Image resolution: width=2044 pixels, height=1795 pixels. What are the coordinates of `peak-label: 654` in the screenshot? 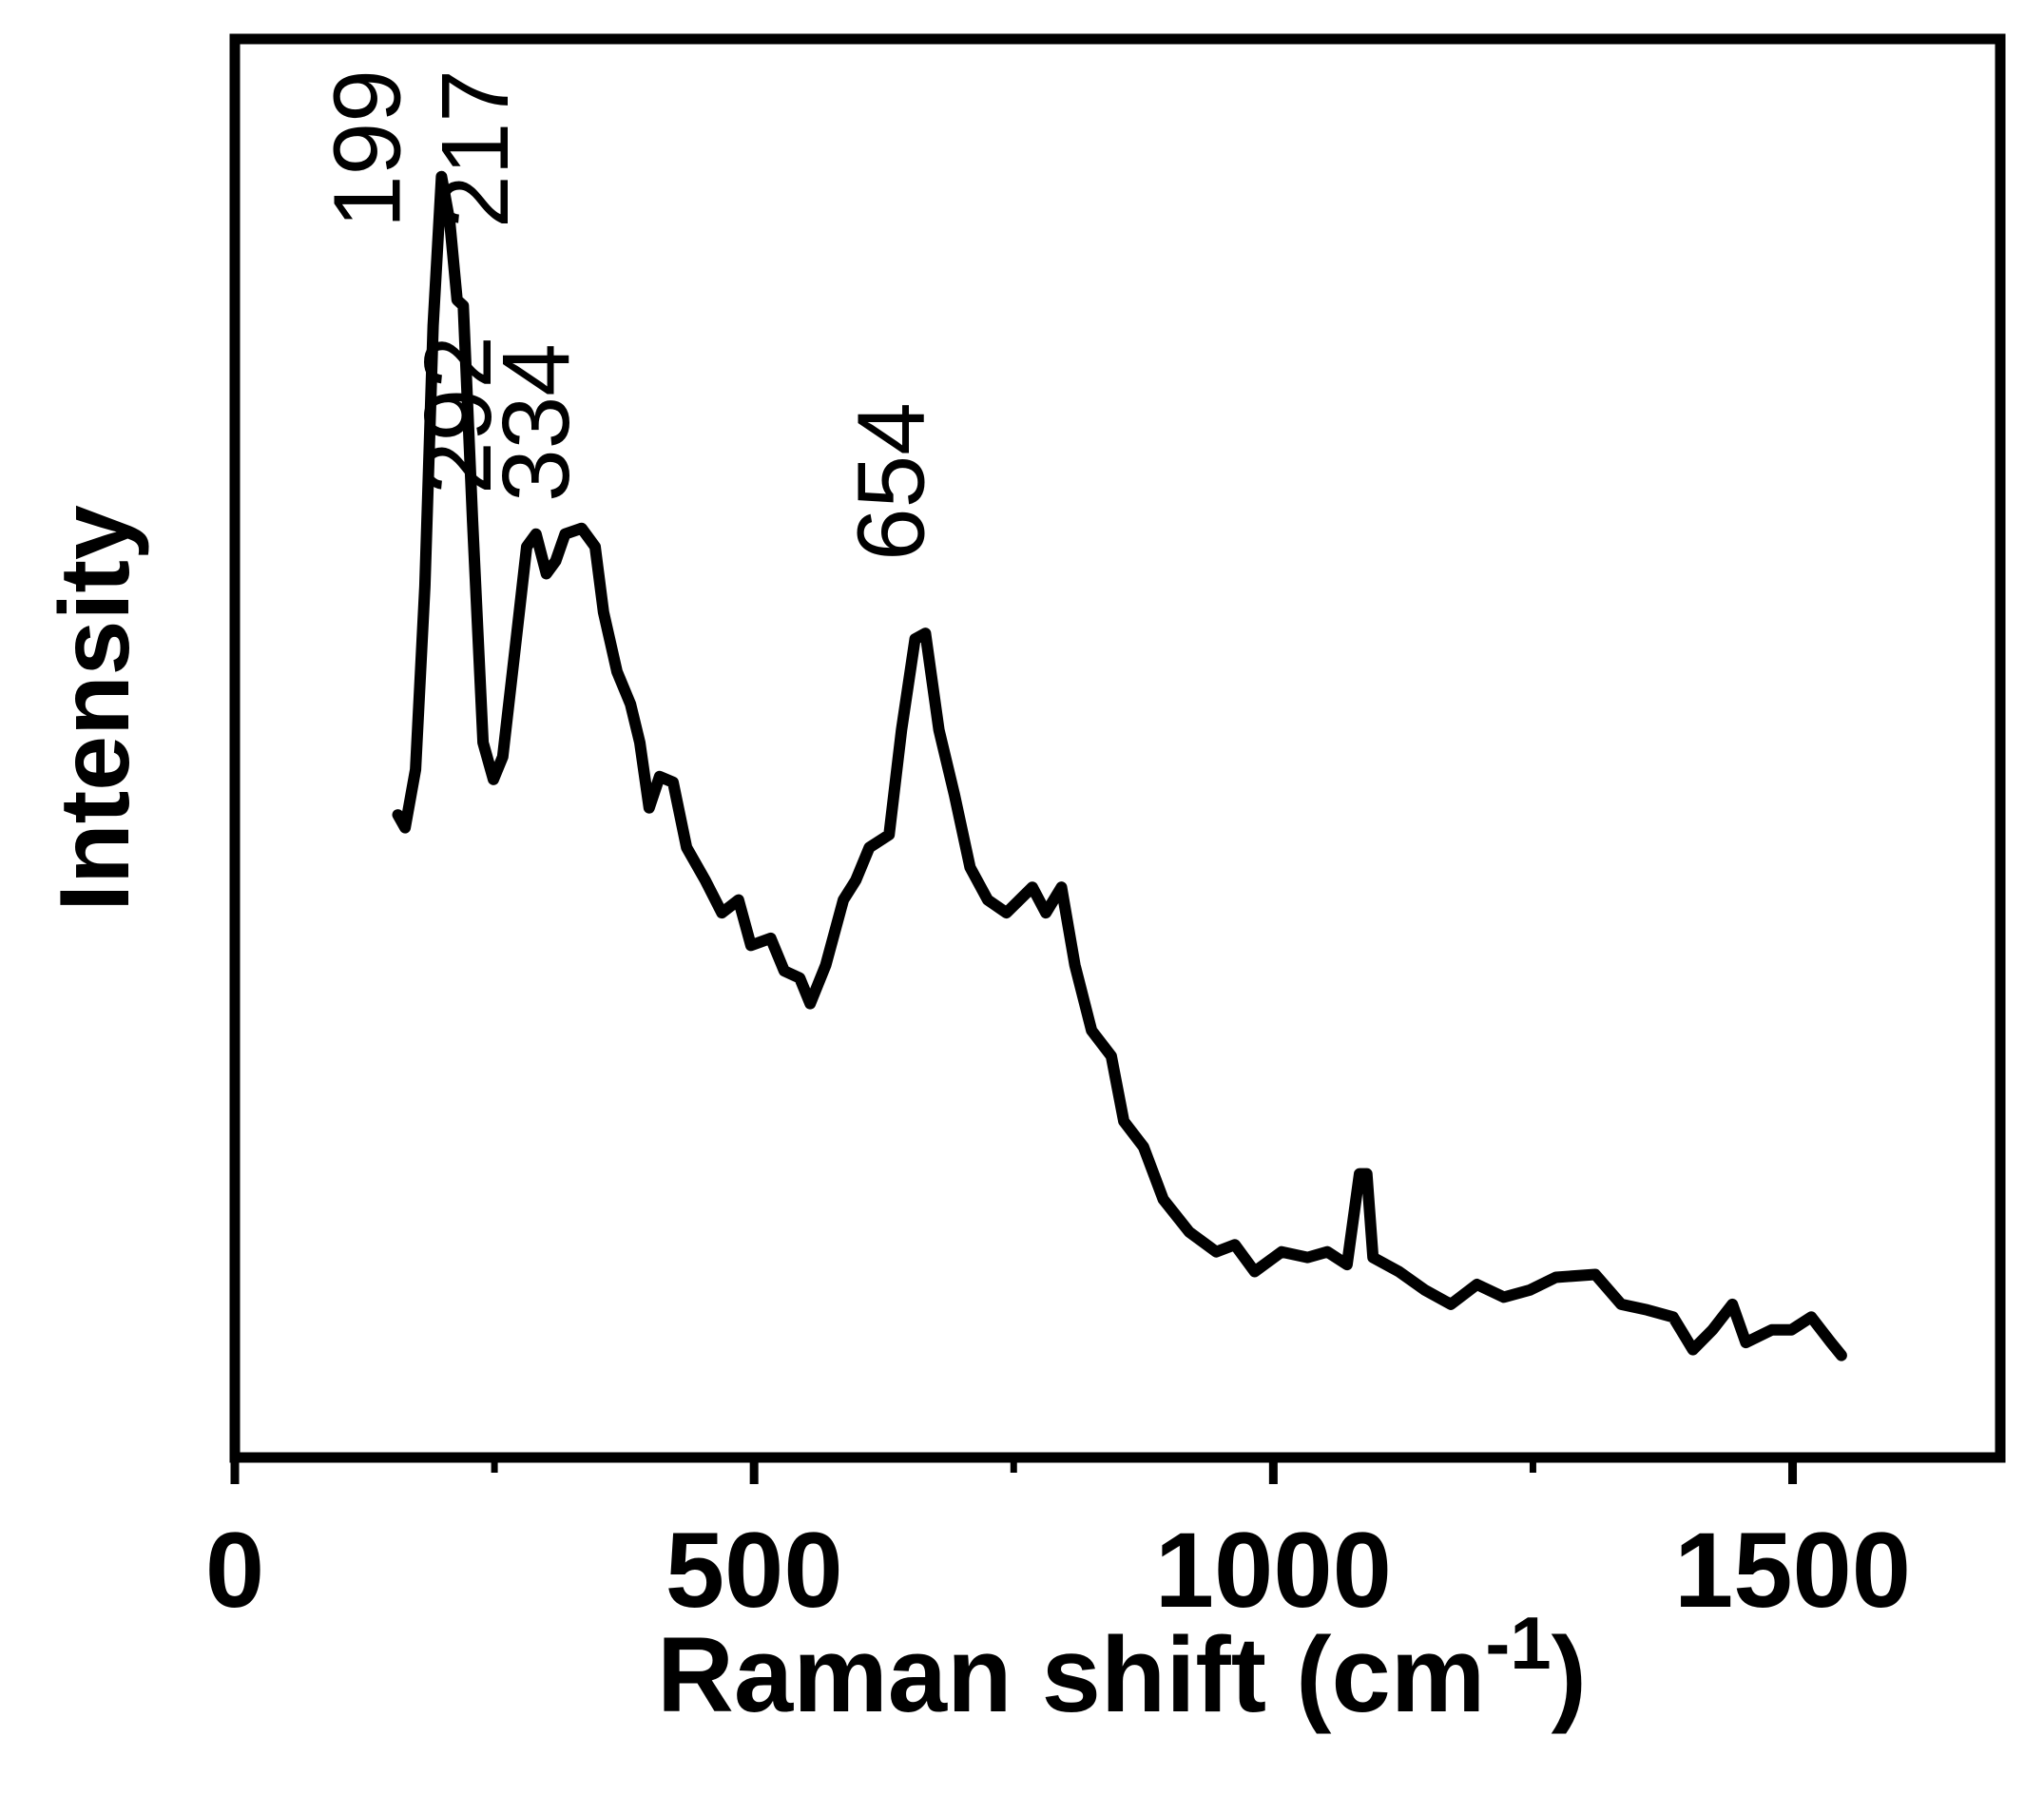 It's located at (891, 481).